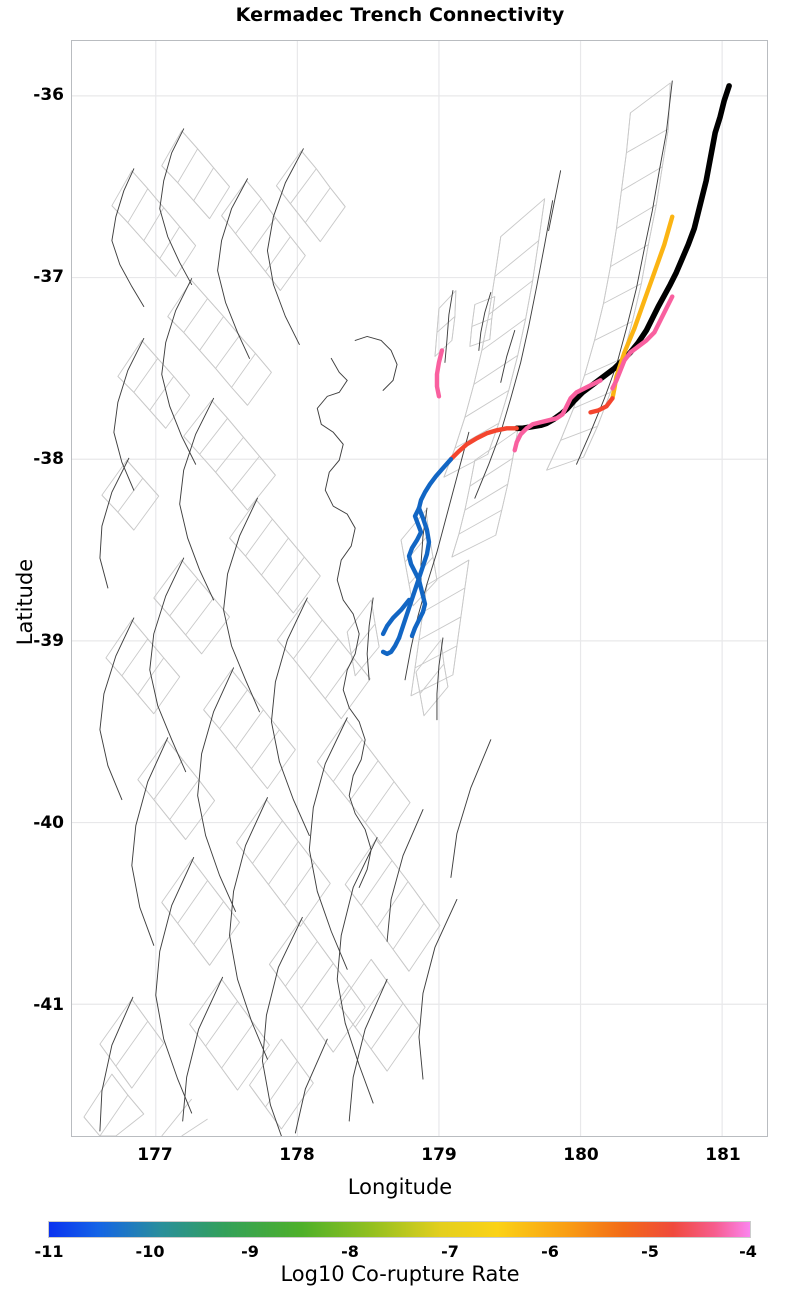 The image size is (800, 1291). I want to click on segment-blue-long, so click(414, 573).